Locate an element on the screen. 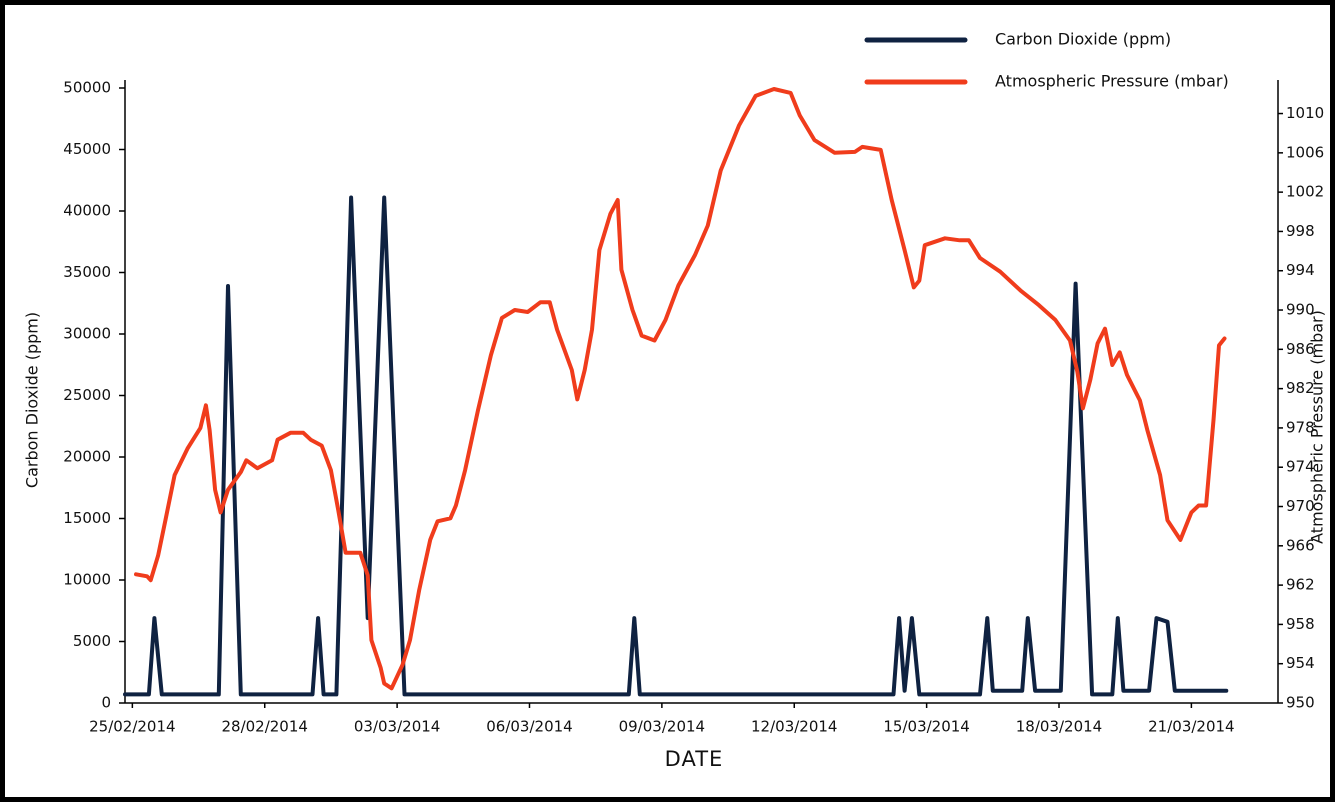 The width and height of the screenshot is (1335, 802). y-tick-label: 15000 is located at coordinates (87, 518).